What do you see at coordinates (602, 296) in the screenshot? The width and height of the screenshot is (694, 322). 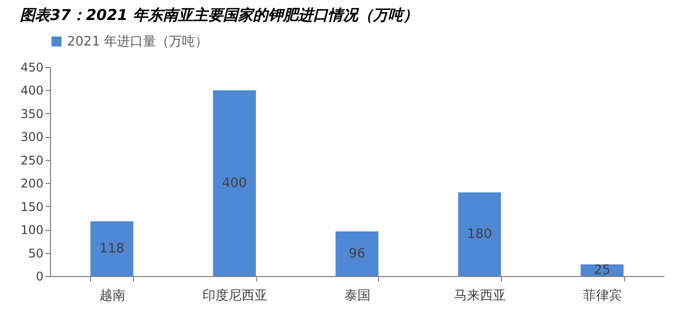 I see `x-tick-label: 菲律宾` at bounding box center [602, 296].